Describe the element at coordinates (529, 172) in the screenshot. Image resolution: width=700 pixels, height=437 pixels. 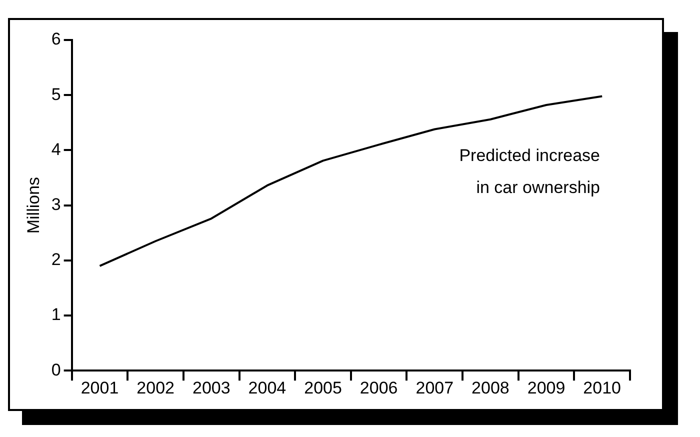
I see `annotation: Predicted increase in car ownership` at that location.